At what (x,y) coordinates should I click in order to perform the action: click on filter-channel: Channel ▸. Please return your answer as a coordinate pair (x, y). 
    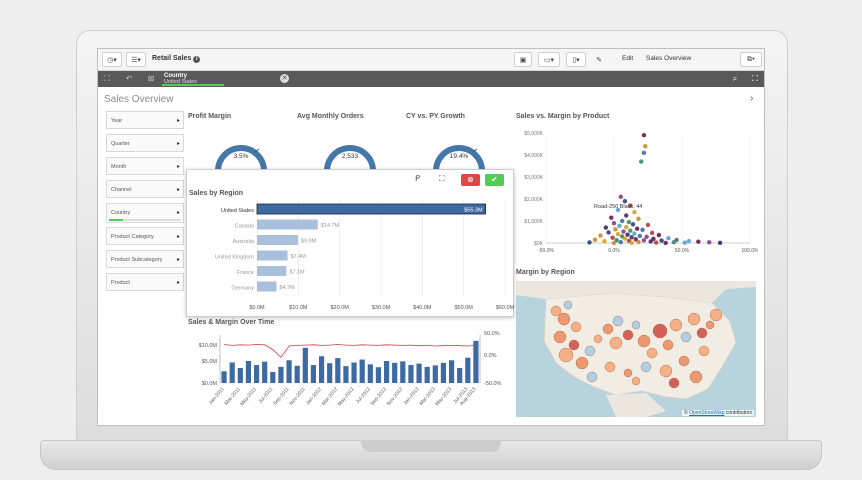
    Looking at the image, I should click on (145, 189).